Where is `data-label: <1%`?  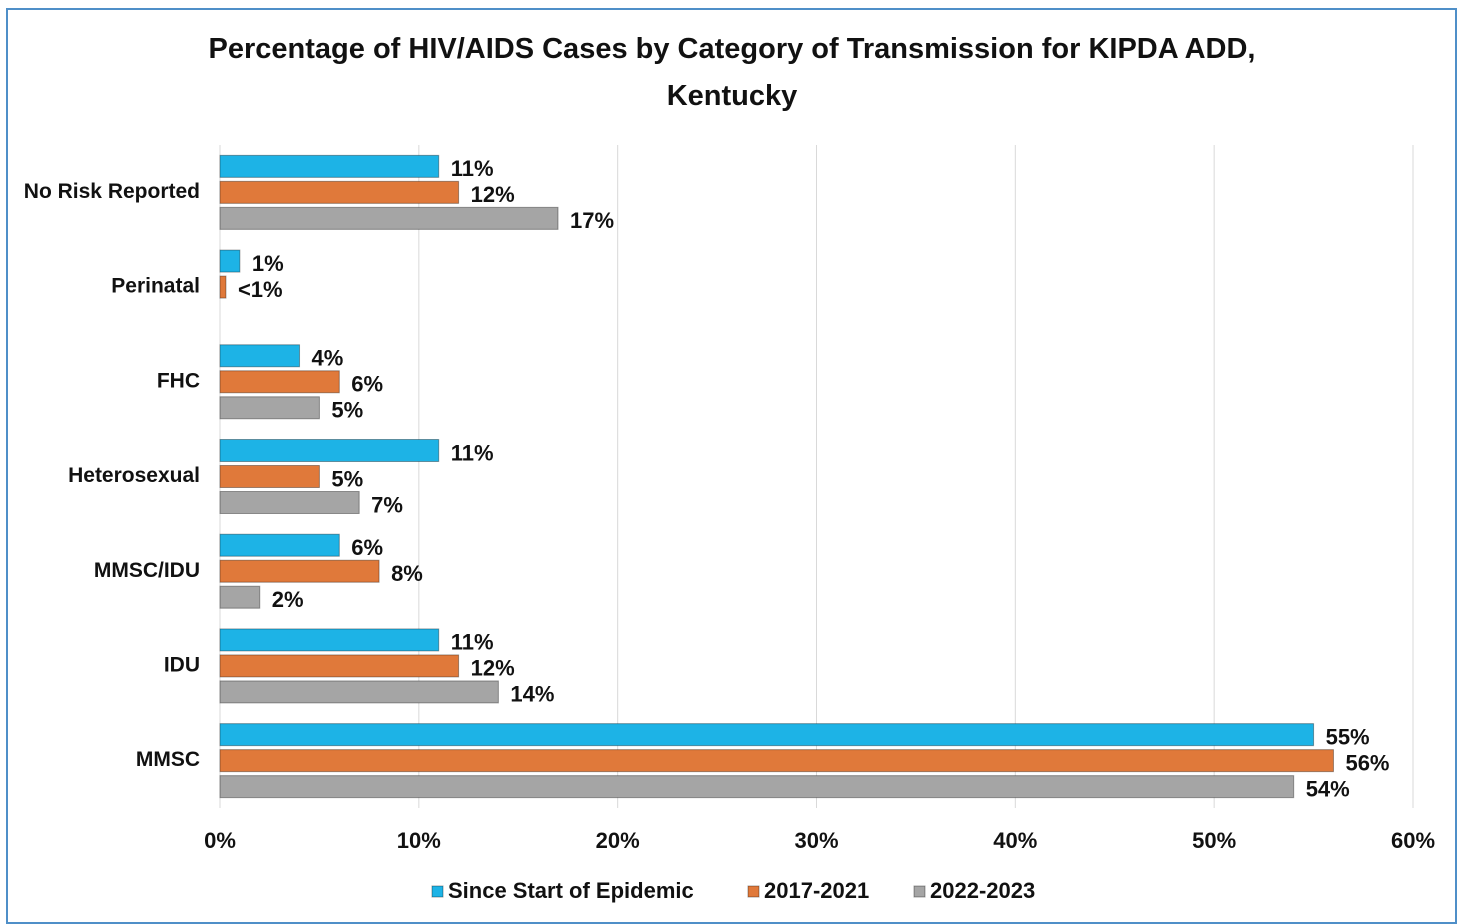
data-label: <1% is located at coordinates (260, 289).